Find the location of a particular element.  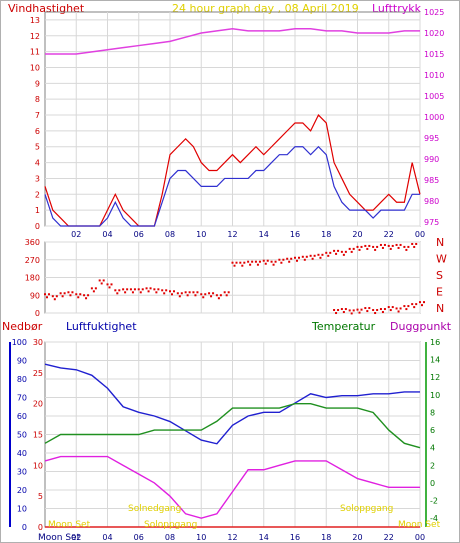

humidity-tick-label: 0 is located at coordinates (24, 527).